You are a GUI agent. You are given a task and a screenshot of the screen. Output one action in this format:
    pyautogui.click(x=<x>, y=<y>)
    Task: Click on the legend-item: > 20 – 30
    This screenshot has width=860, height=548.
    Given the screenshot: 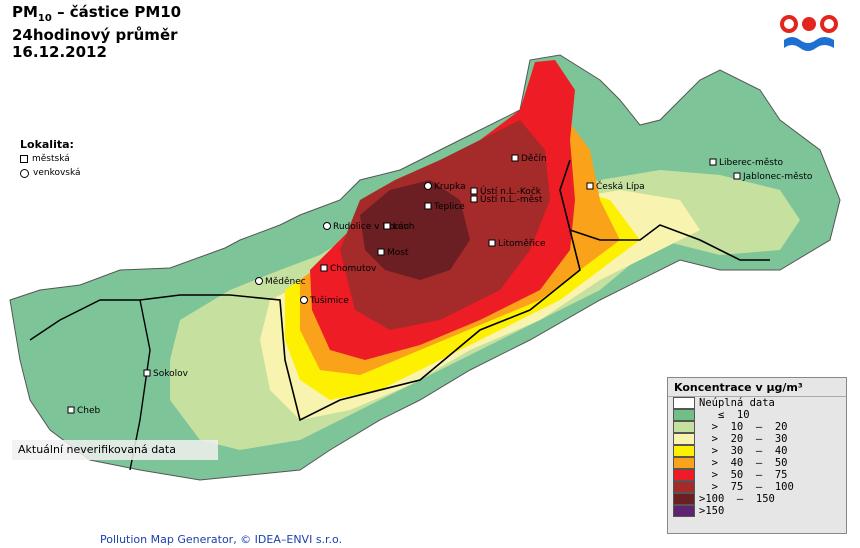 What is the action you would take?
    pyautogui.click(x=757, y=439)
    